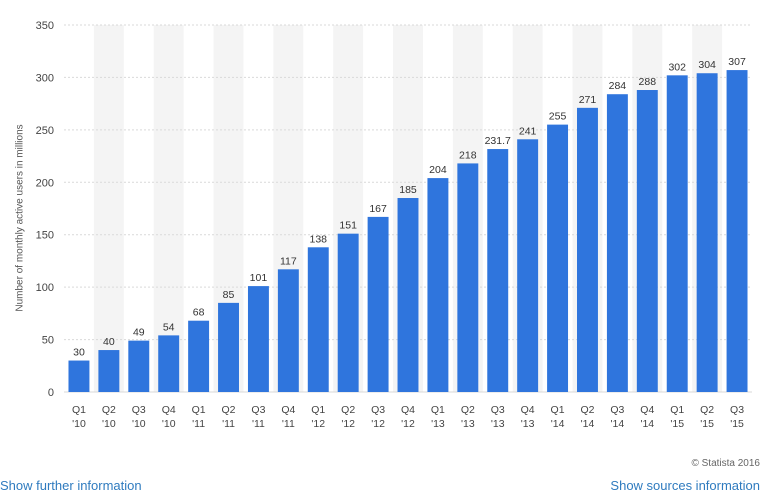 This screenshot has width=766, height=501. What do you see at coordinates (348, 226) in the screenshot?
I see `data-label: 151` at bounding box center [348, 226].